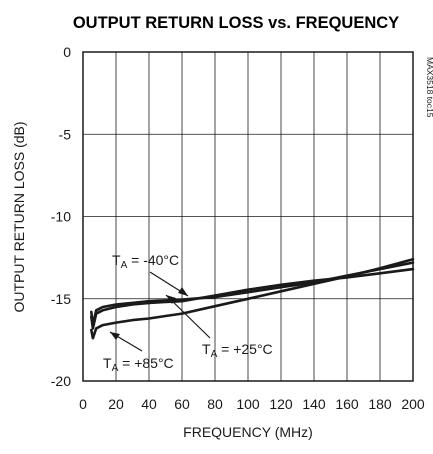  What do you see at coordinates (214, 354) in the screenshot?
I see `annotation-plus25-sub: A` at bounding box center [214, 354].